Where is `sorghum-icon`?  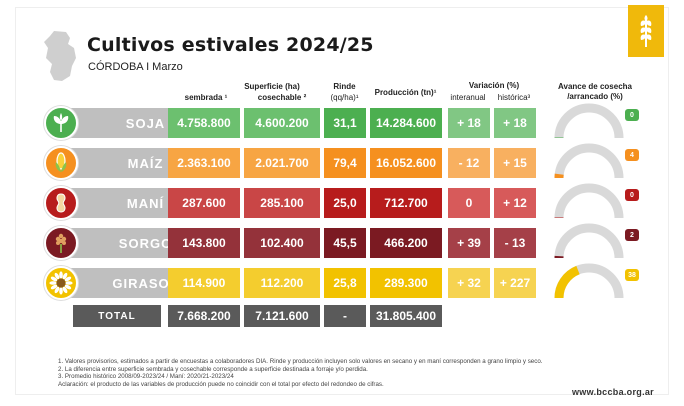 sorghum-icon is located at coordinates (61, 243).